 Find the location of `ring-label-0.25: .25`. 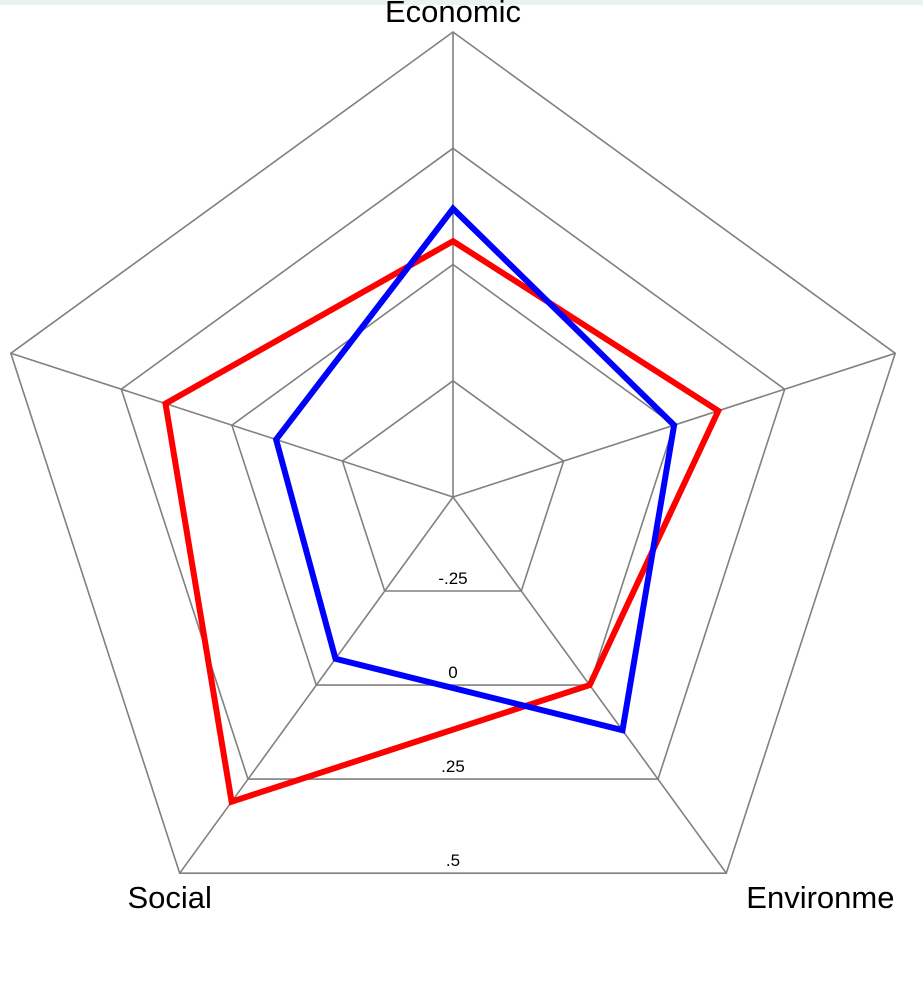

ring-label-0.25: .25 is located at coordinates (453, 766).